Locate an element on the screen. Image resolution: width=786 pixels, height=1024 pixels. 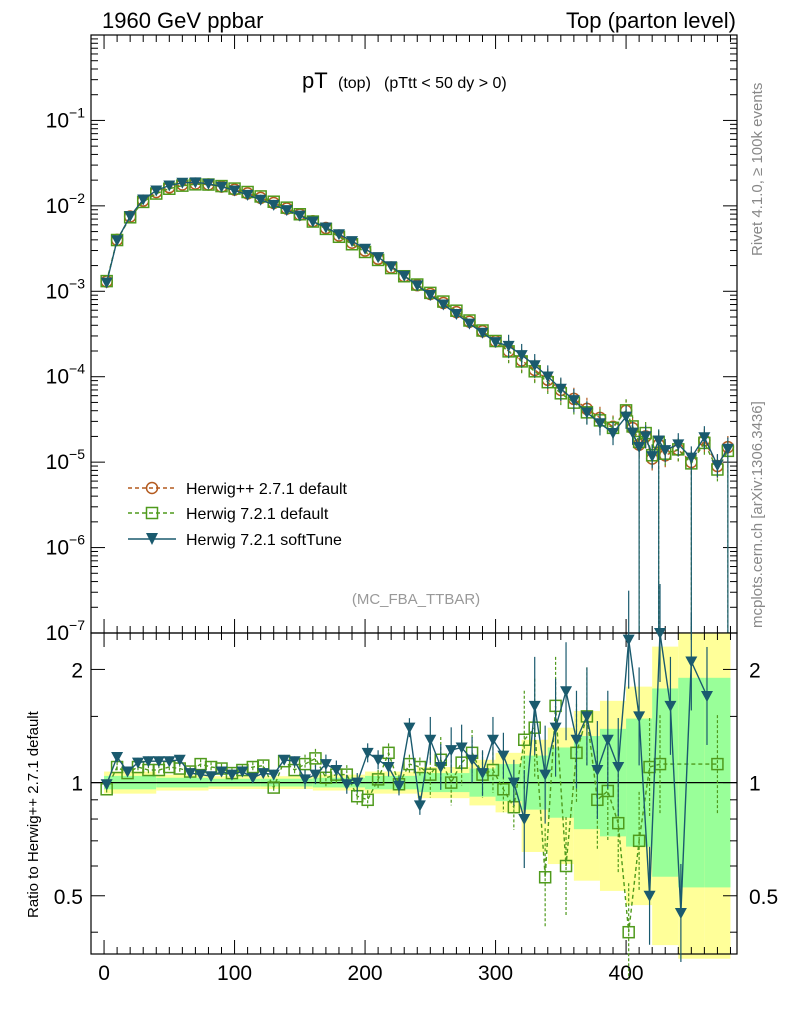
mcplots-label: mcplots.cern.ch [arXiv:1306.3436] is located at coordinates (757, 514).